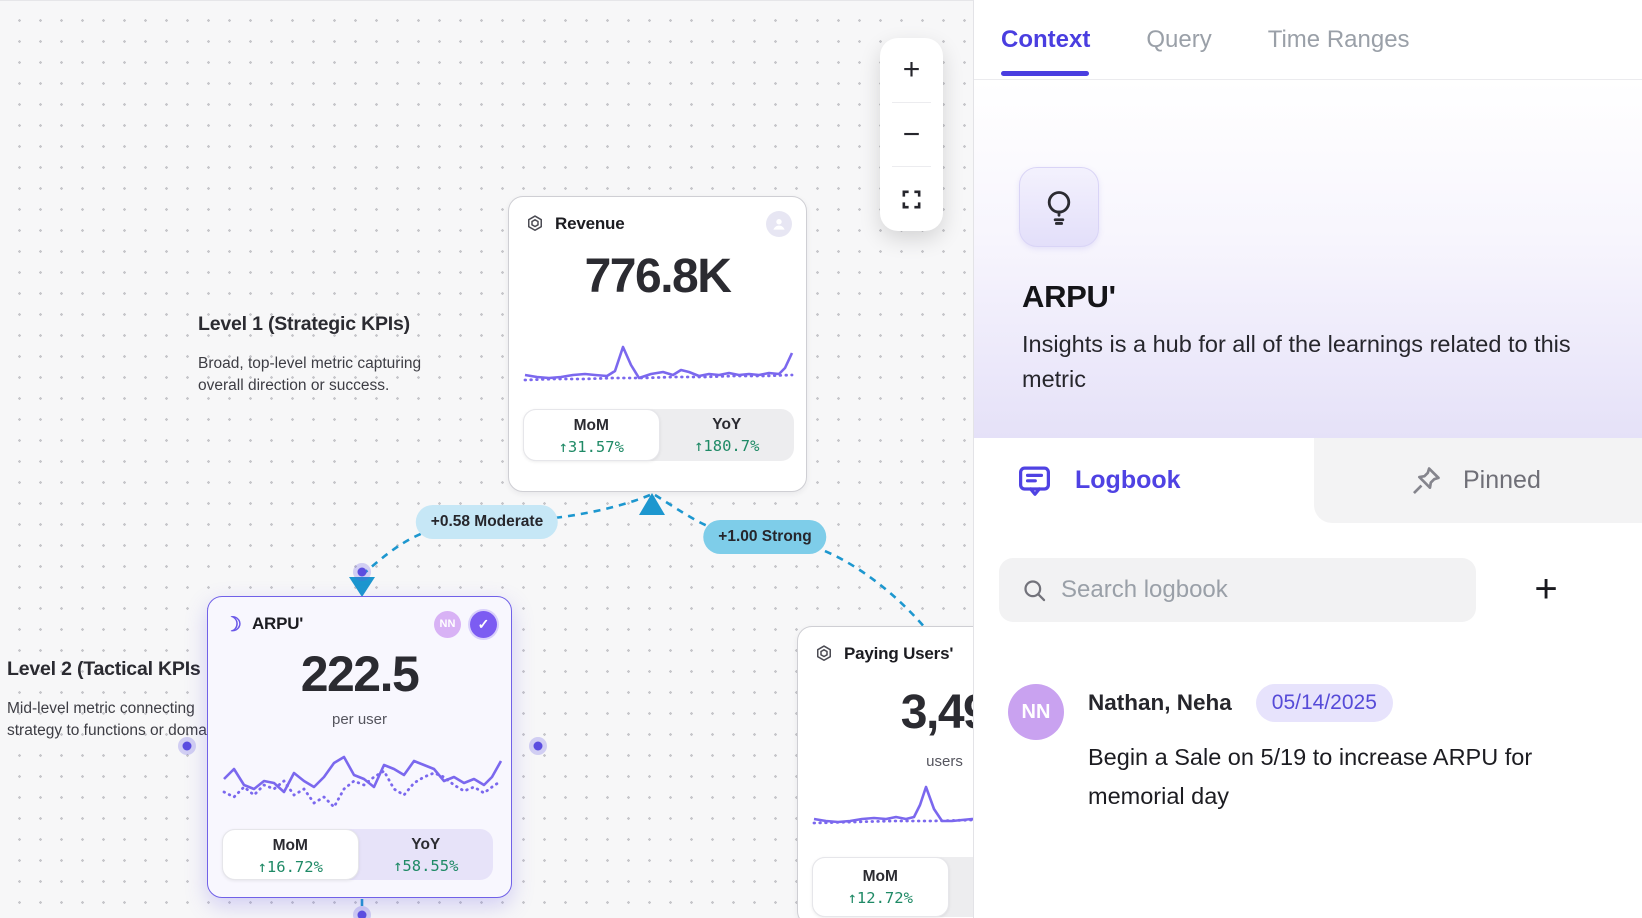 The width and height of the screenshot is (1642, 918). I want to click on fullscreen-icon, so click(911, 199).